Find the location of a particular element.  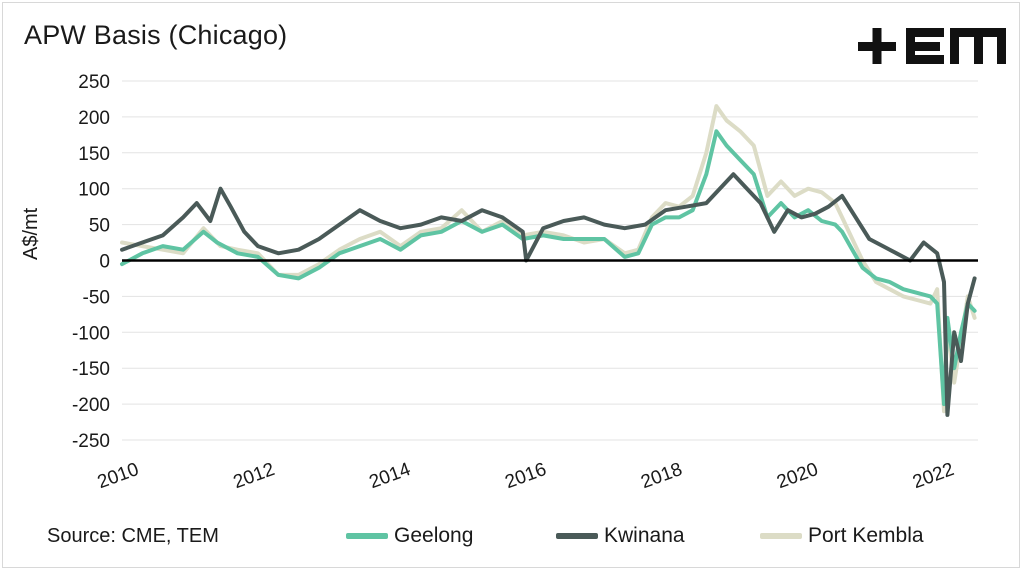

x-tick-label: 2020 is located at coordinates (797, 476).